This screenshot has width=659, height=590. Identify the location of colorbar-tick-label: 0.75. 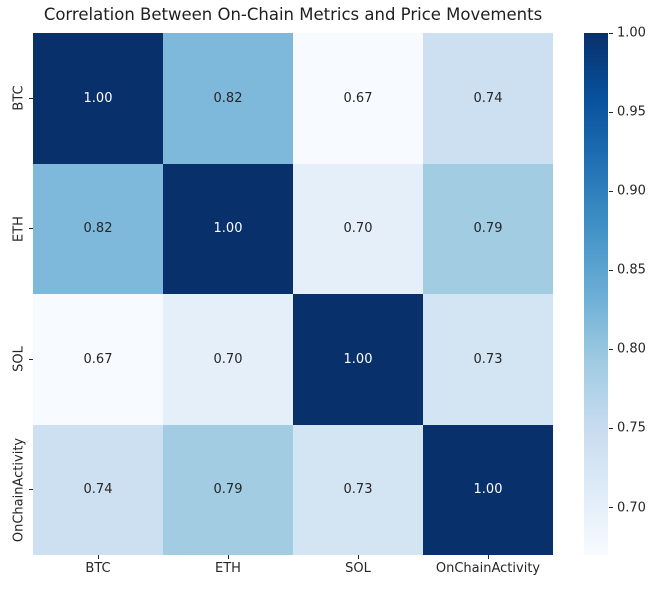
(631, 428).